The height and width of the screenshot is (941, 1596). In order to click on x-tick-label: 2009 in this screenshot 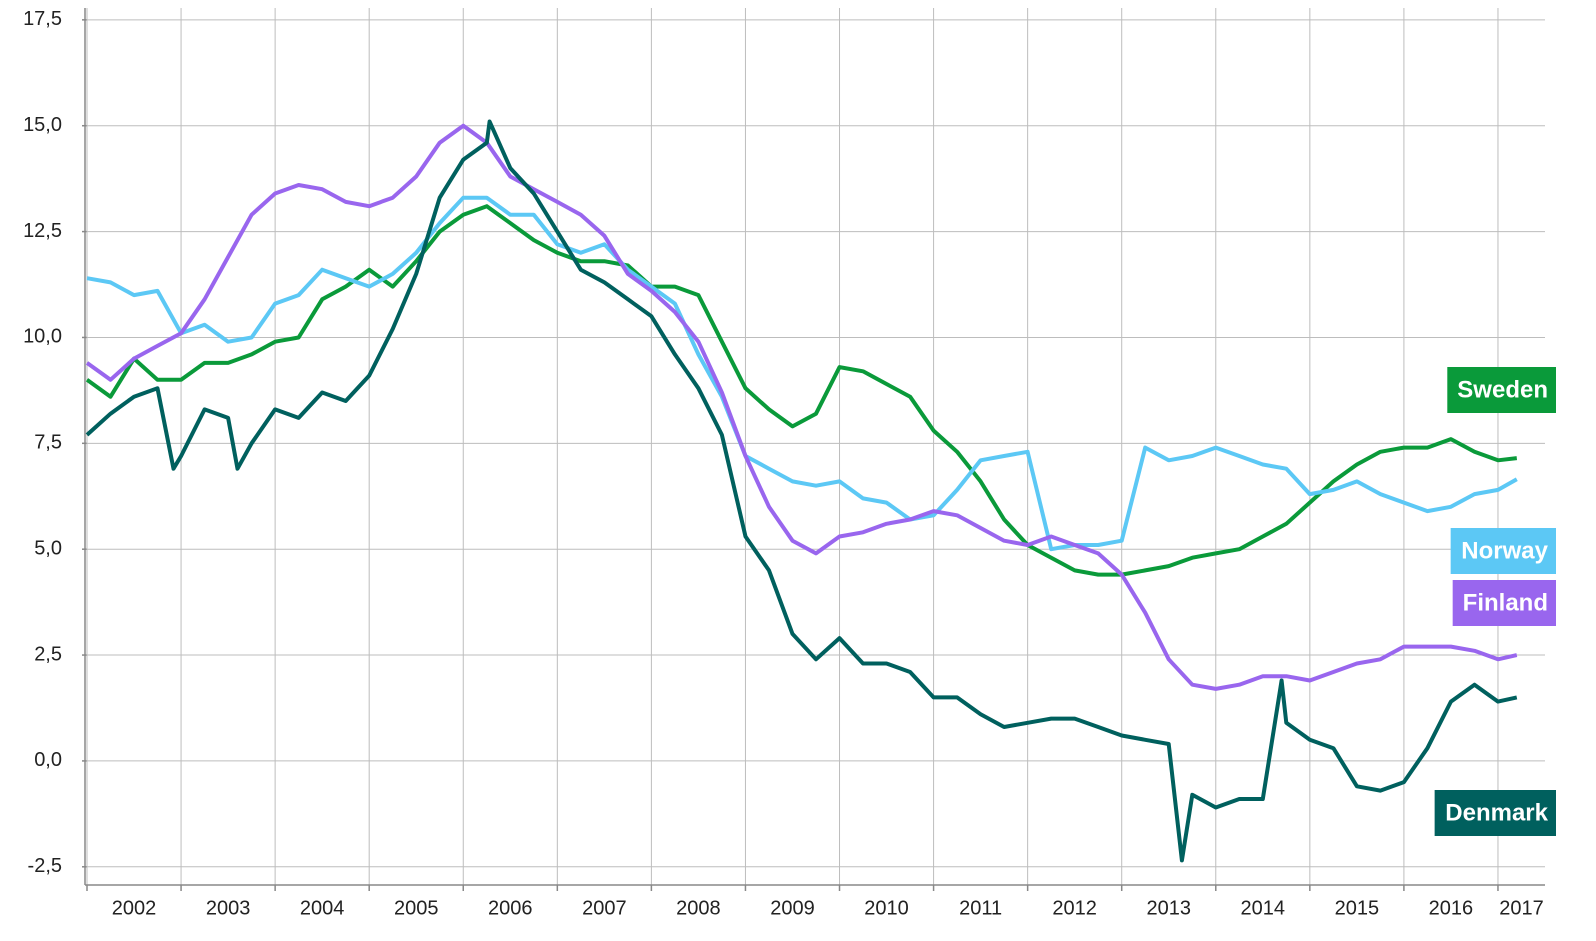, I will do `click(792, 908)`.